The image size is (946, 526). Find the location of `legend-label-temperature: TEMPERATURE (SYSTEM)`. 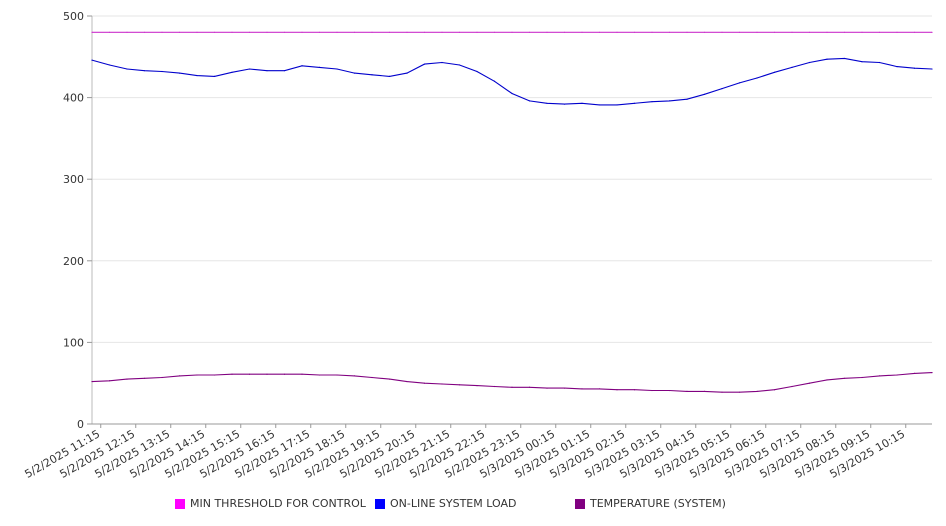

legend-label-temperature: TEMPERATURE (SYSTEM) is located at coordinates (658, 503).